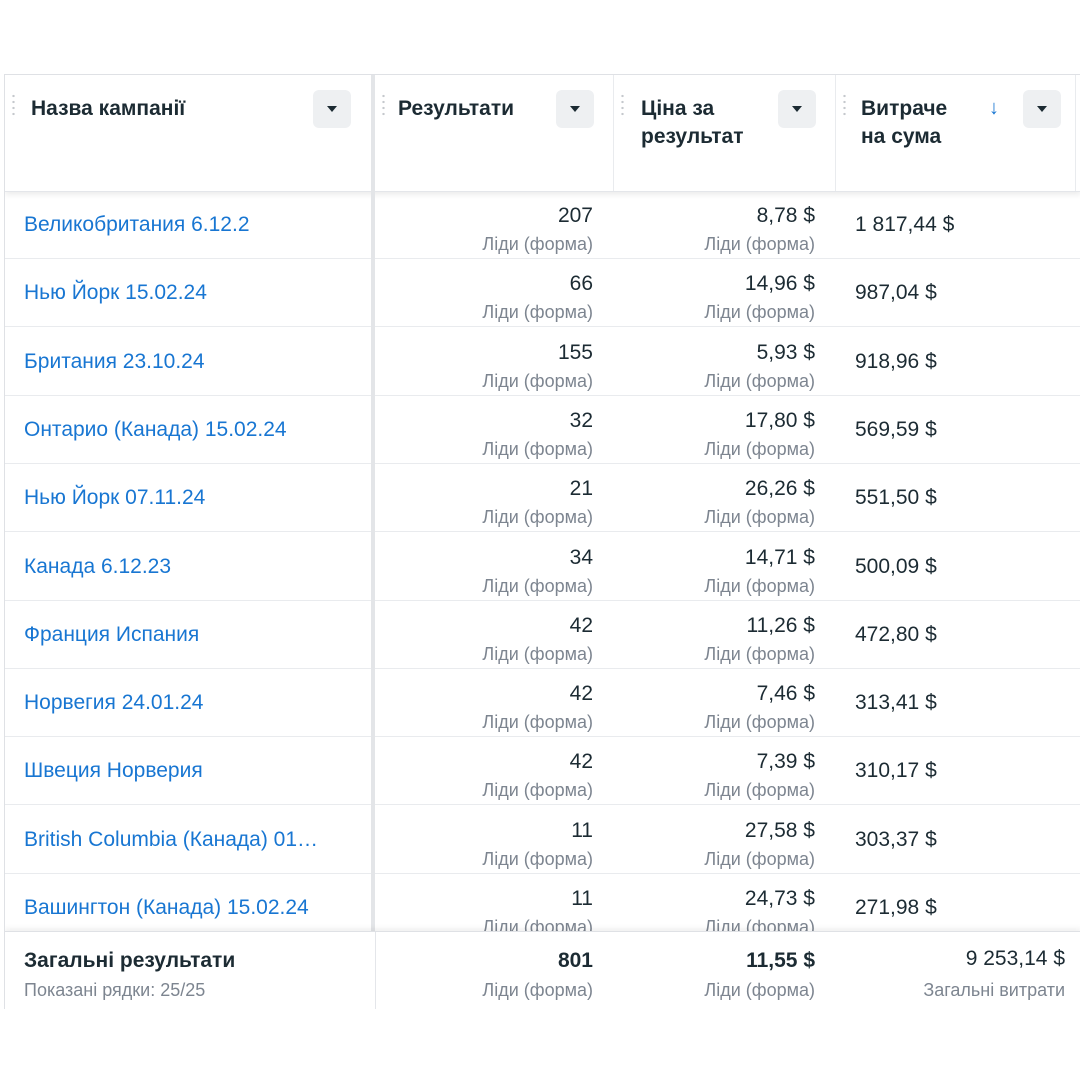 The height and width of the screenshot is (1080, 1080). What do you see at coordinates (581, 488) in the screenshot?
I see `results-value: 21` at bounding box center [581, 488].